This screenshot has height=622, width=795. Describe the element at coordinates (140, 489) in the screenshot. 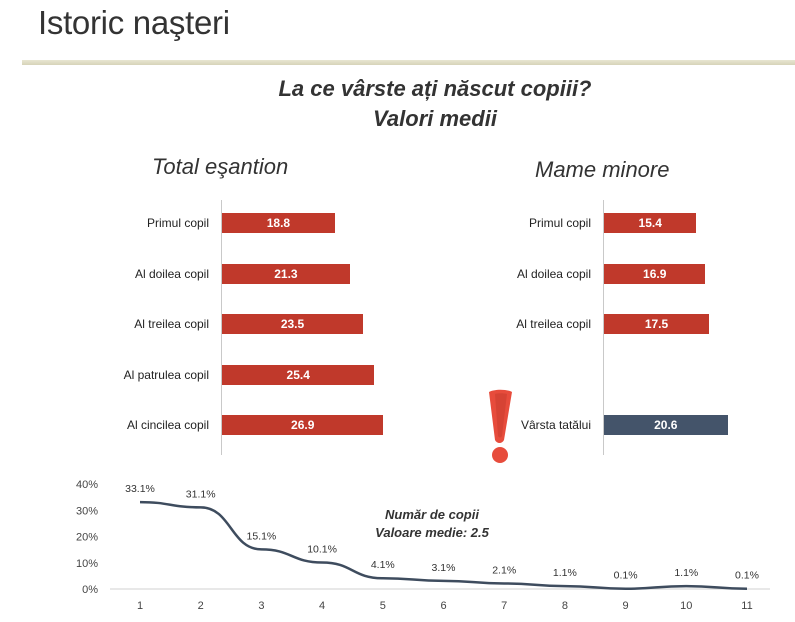

I see `line-data-label: 33.1%` at that location.